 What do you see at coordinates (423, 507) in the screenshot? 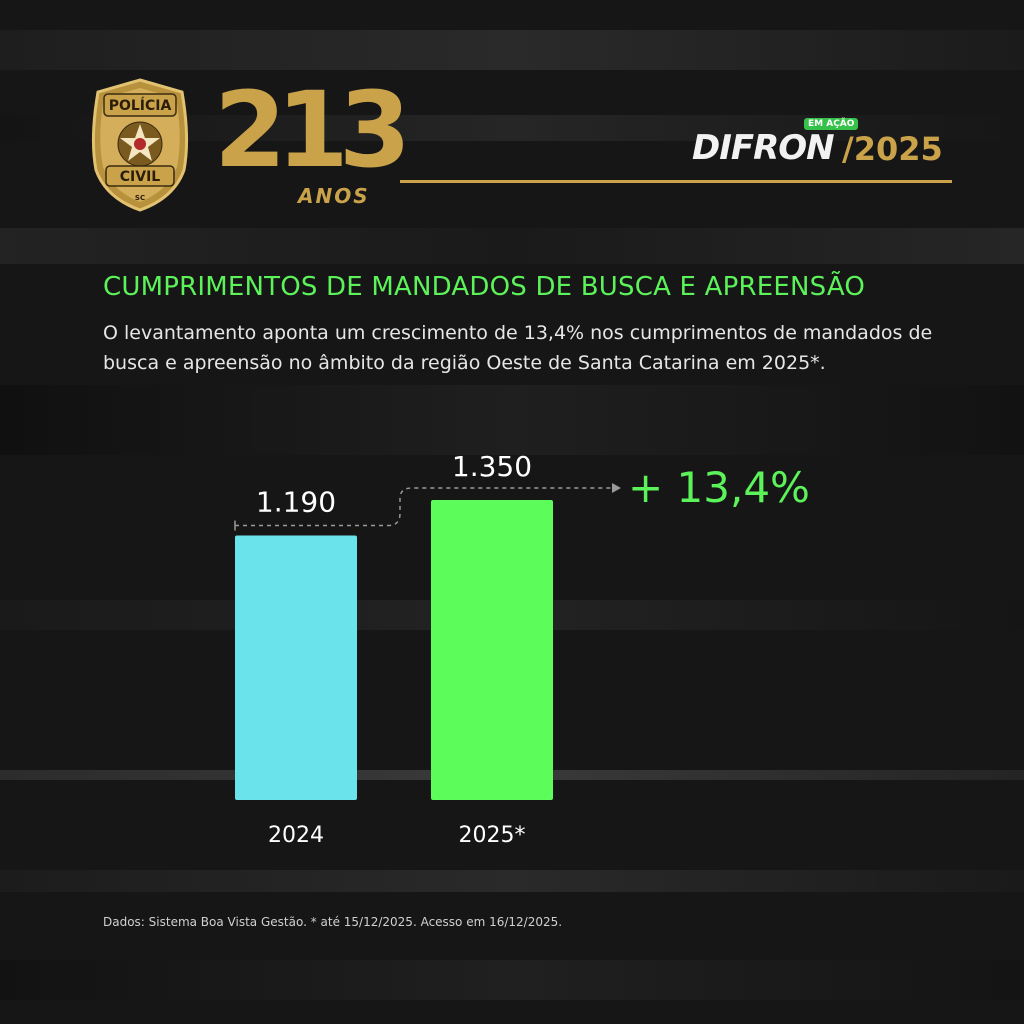
I see `growth-connector-line` at bounding box center [423, 507].